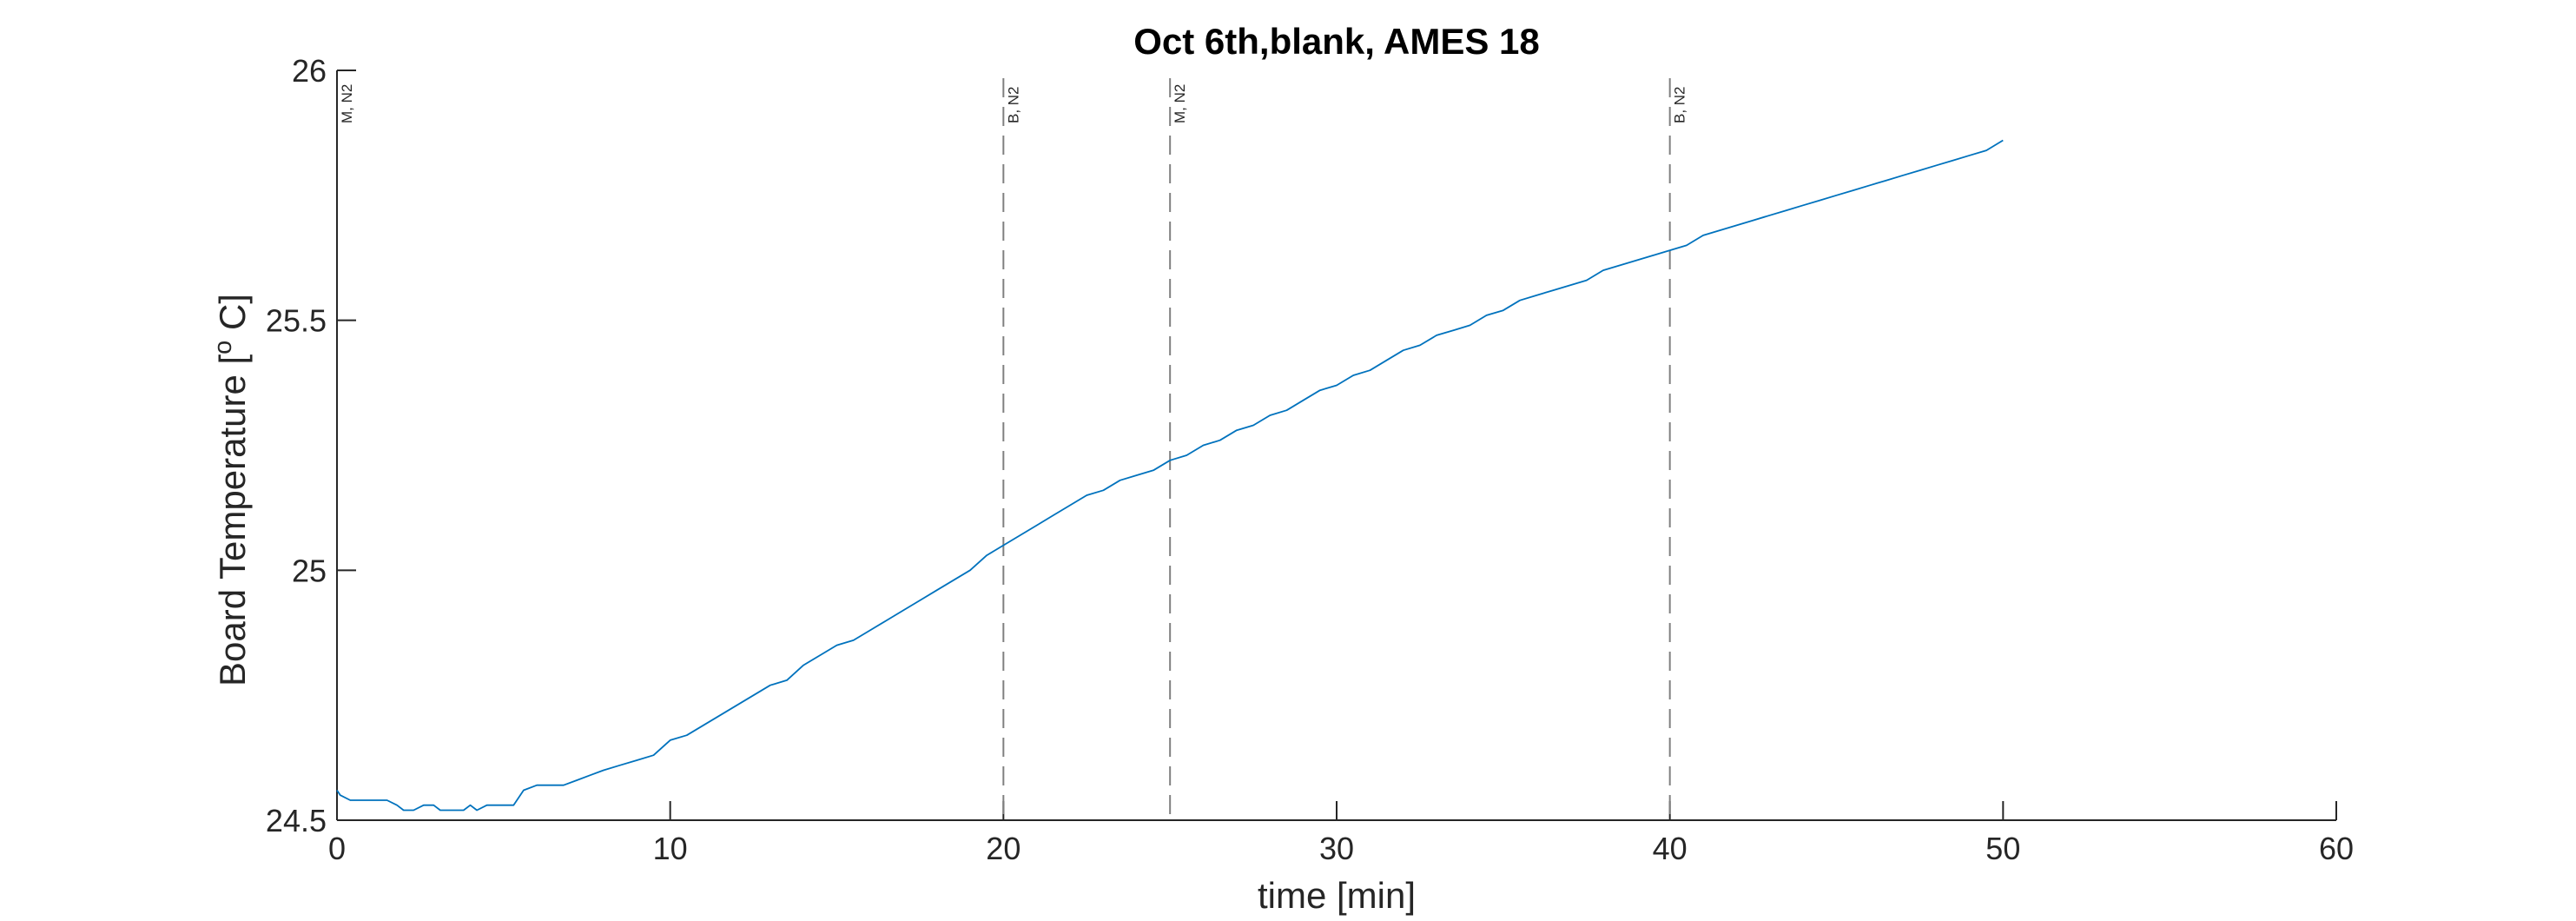 This screenshot has width=2576, height=921. I want to click on y-axis-title-end: C], so click(233, 317).